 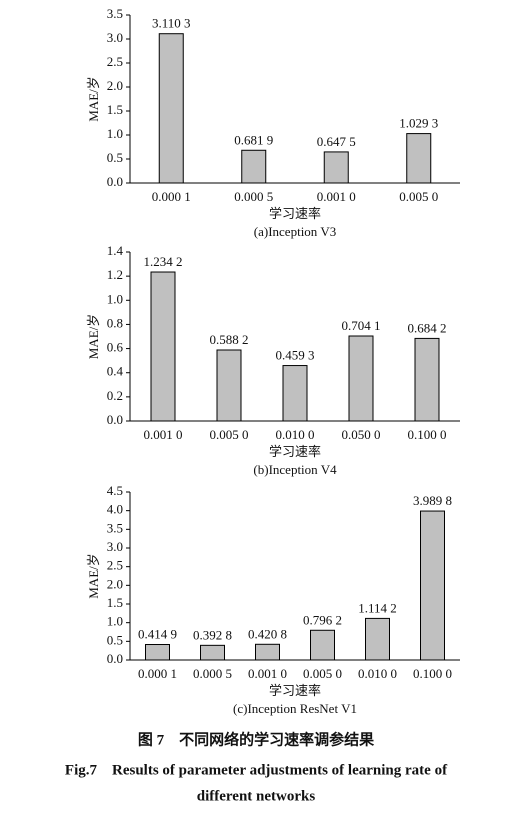 What do you see at coordinates (163, 261) in the screenshot?
I see `value-label: 1.234 2` at bounding box center [163, 261].